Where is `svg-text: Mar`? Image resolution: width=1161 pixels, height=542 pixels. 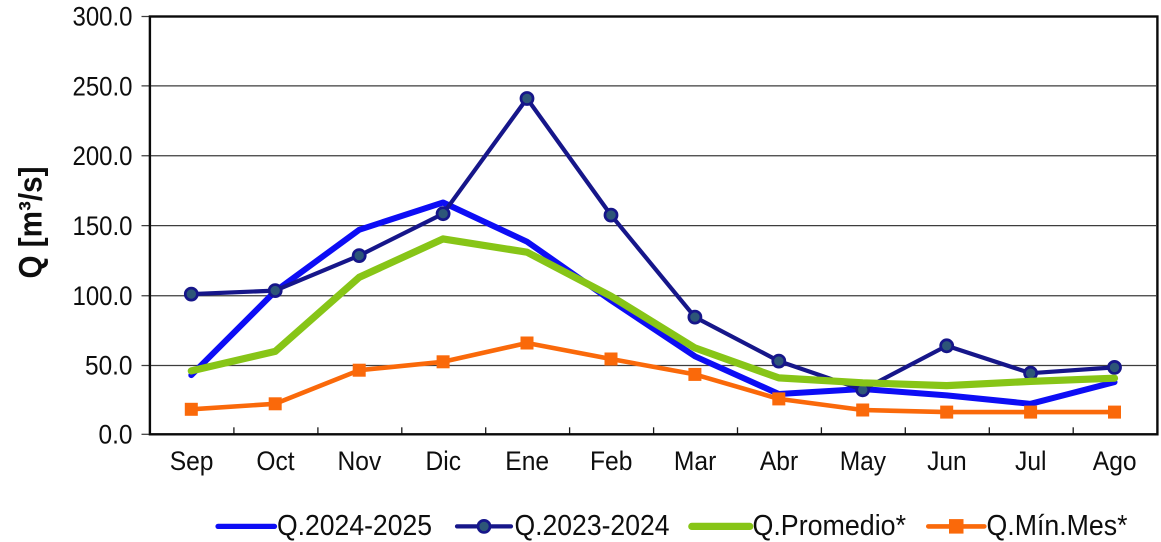 svg-text: Mar is located at coordinates (695, 461).